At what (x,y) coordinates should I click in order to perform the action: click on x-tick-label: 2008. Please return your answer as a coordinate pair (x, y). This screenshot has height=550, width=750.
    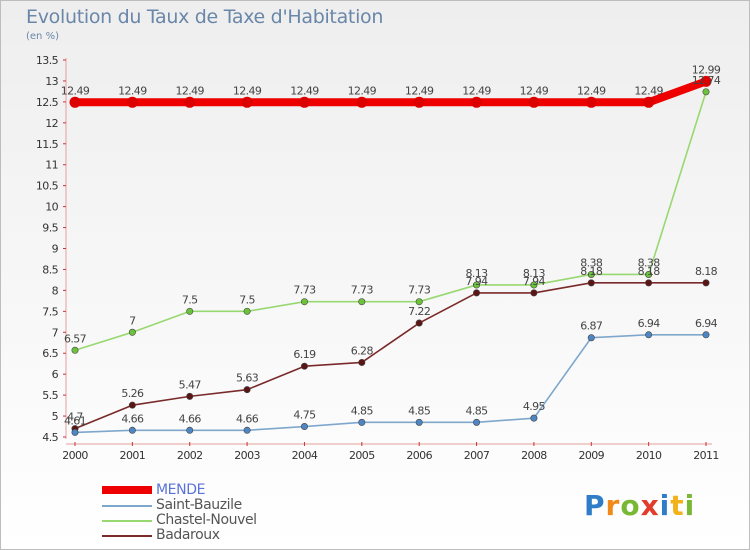
    Looking at the image, I should click on (534, 455).